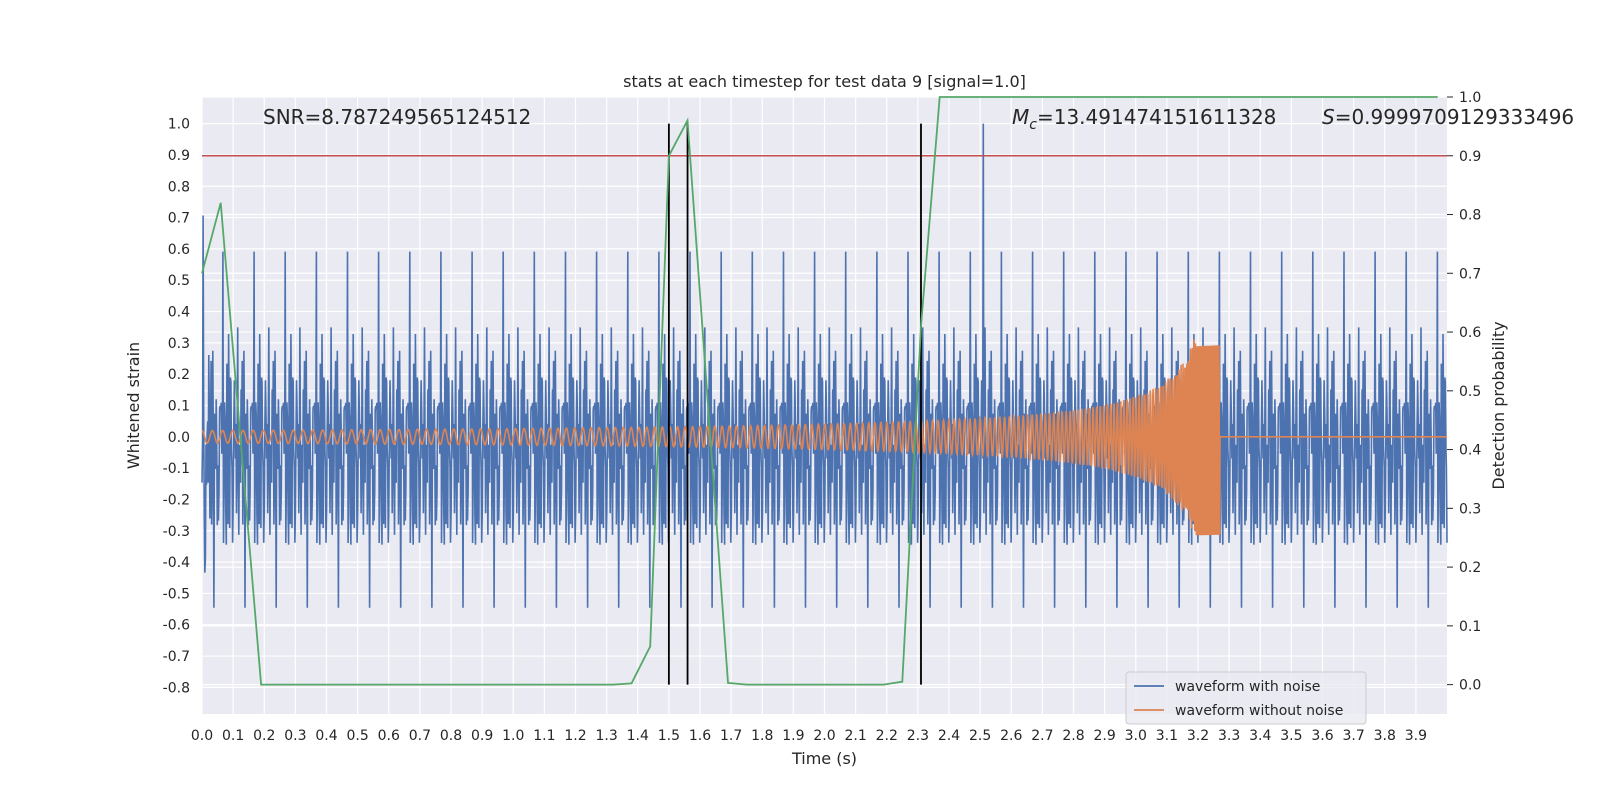  What do you see at coordinates (1470, 216) in the screenshot?
I see `y-right-tick-label: 0.8` at bounding box center [1470, 216].